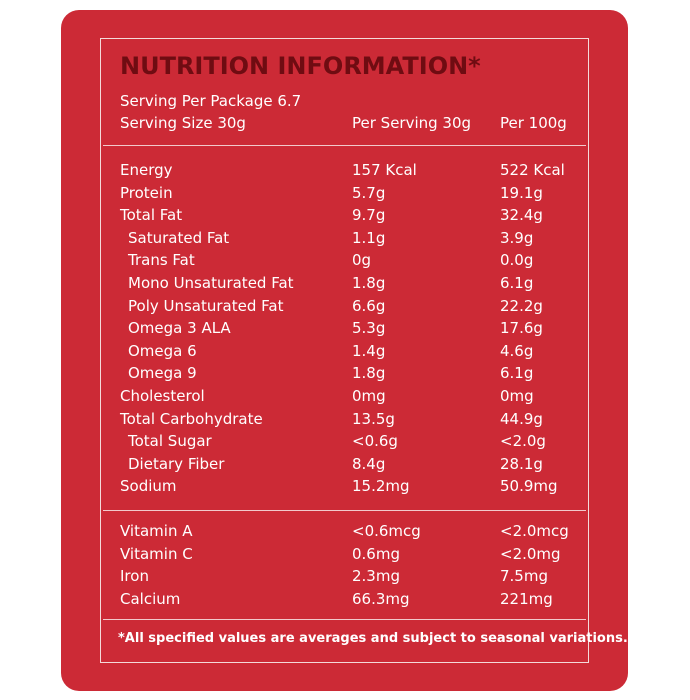  Describe the element at coordinates (517, 350) in the screenshot. I see `per-100g-value: 4.6g` at that location.